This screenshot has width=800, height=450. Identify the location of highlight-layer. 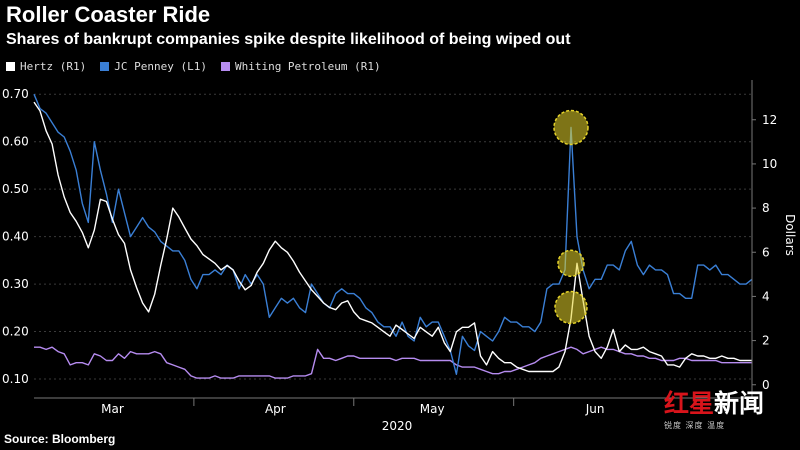
(571, 217).